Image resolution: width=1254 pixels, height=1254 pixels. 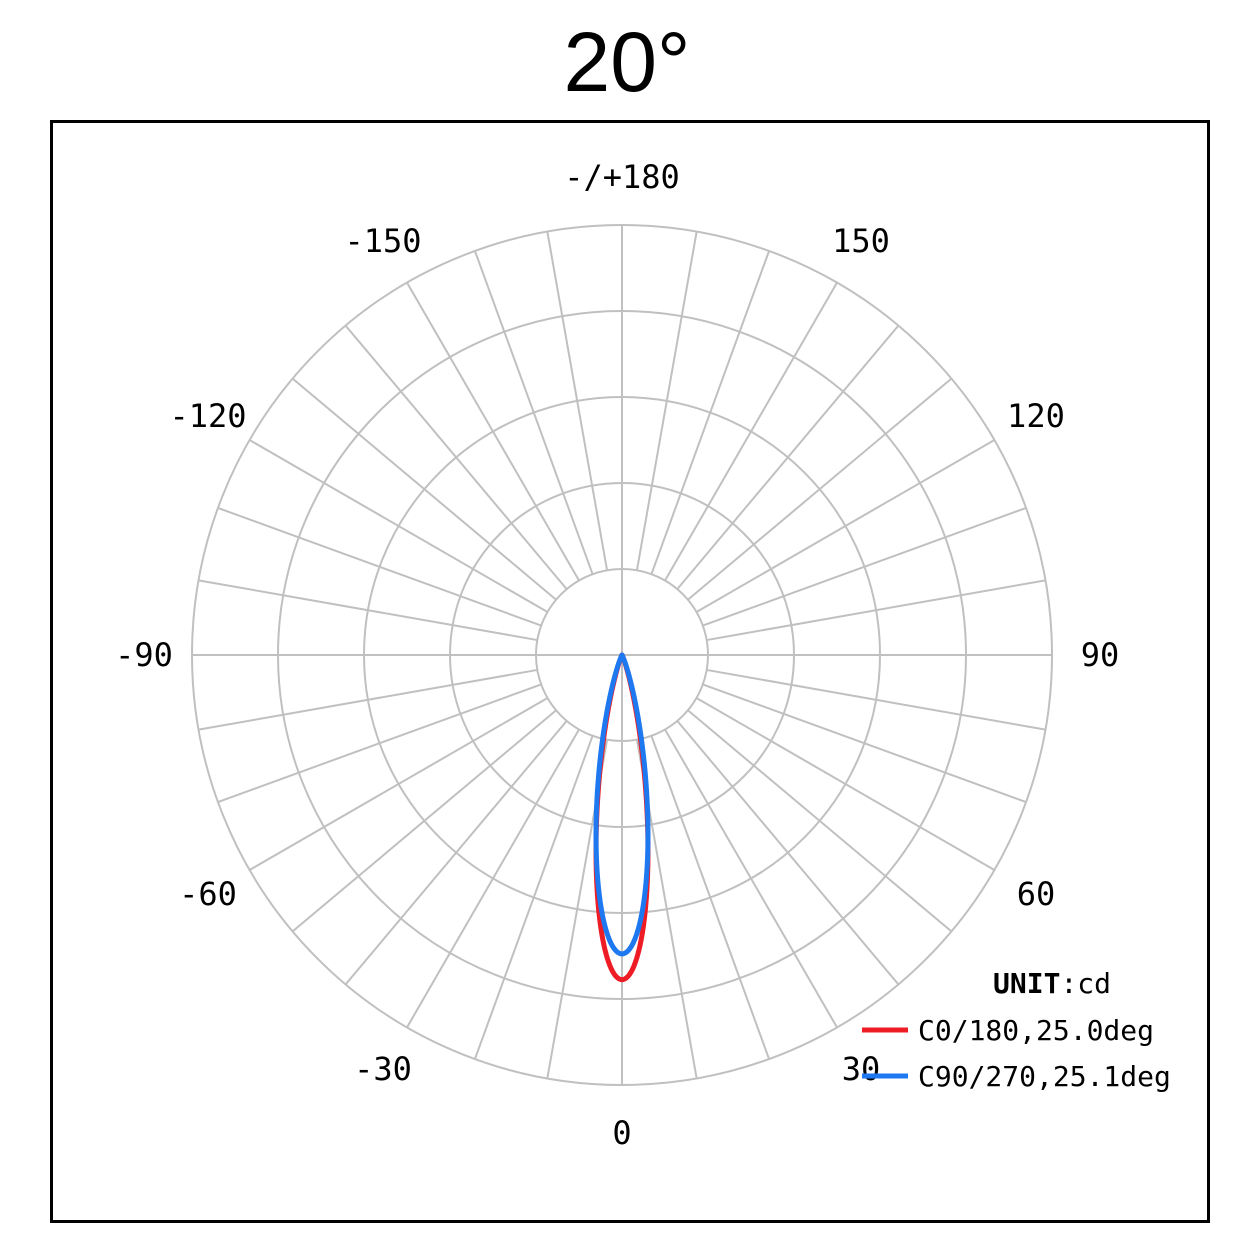 What do you see at coordinates (144, 655) in the screenshot?
I see `angle-label: -90` at bounding box center [144, 655].